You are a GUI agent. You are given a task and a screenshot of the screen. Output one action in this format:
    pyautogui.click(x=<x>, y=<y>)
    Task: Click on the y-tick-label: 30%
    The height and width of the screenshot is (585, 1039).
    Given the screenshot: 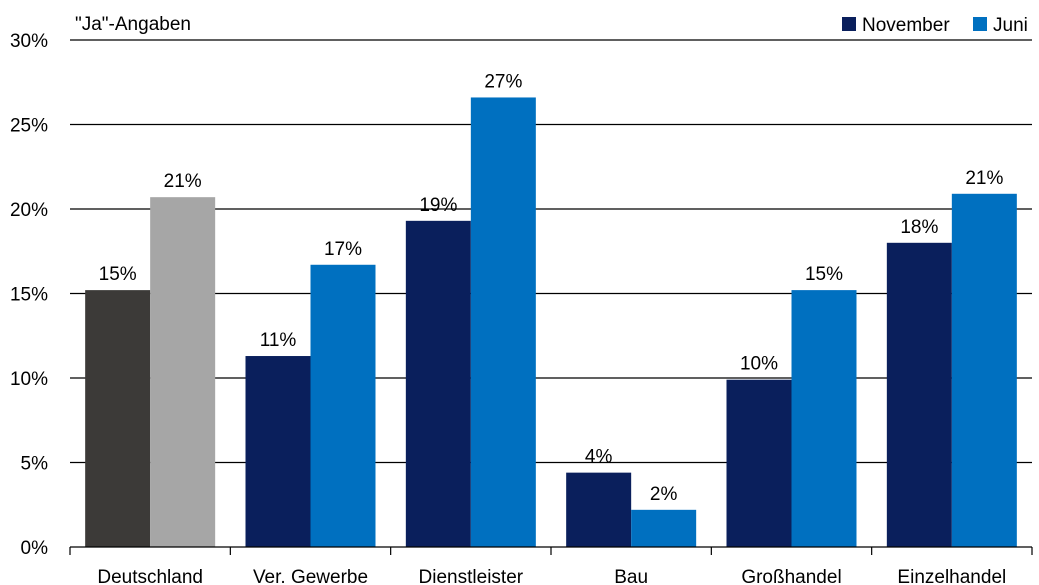 What is the action you would take?
    pyautogui.click(x=29, y=41)
    